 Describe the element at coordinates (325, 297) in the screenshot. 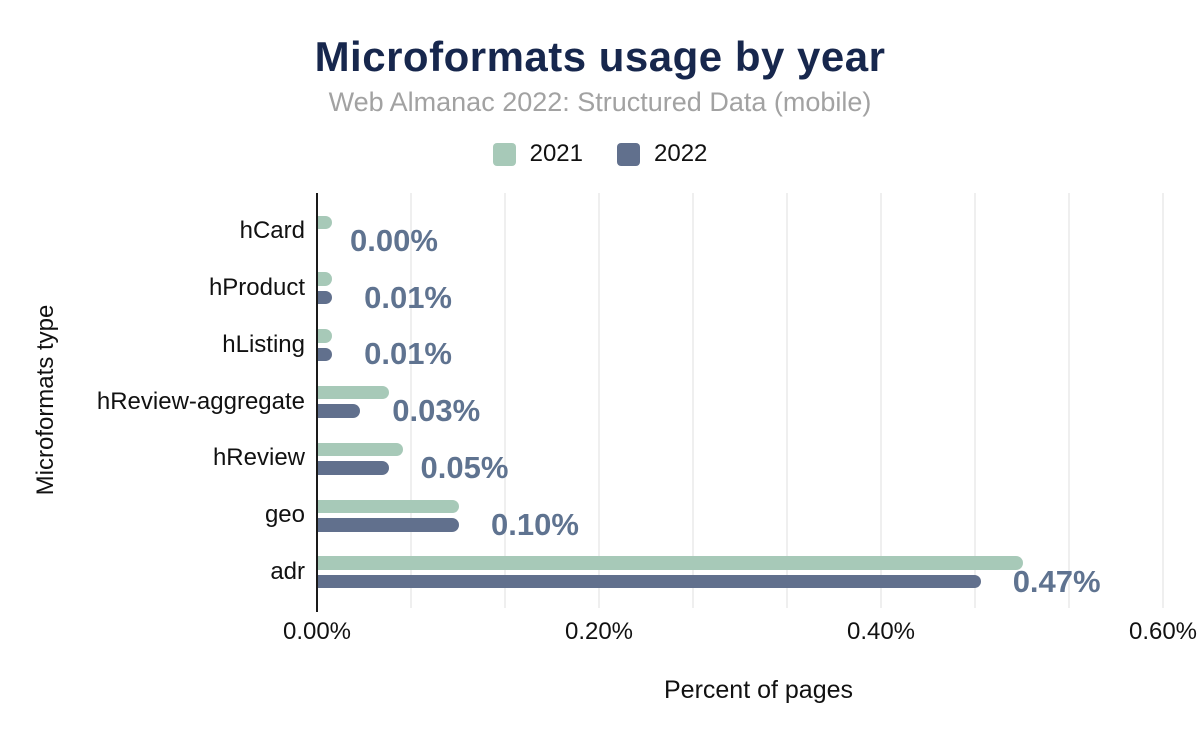

I see `bar-2022-hProduct` at that location.